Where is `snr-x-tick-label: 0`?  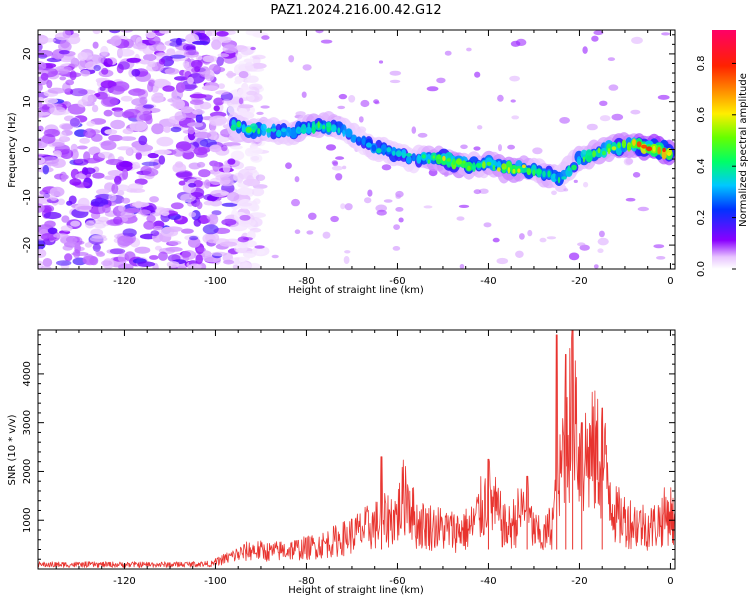
snr-x-tick-label: 0 is located at coordinates (670, 581).